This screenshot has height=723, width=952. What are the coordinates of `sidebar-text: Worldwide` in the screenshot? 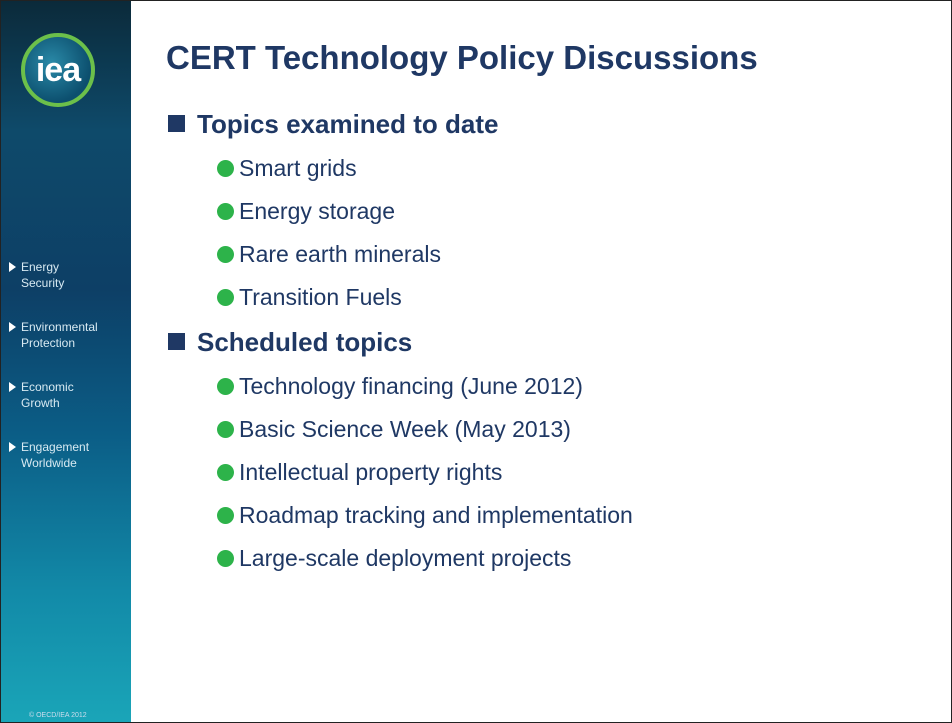 It's located at (49, 463).